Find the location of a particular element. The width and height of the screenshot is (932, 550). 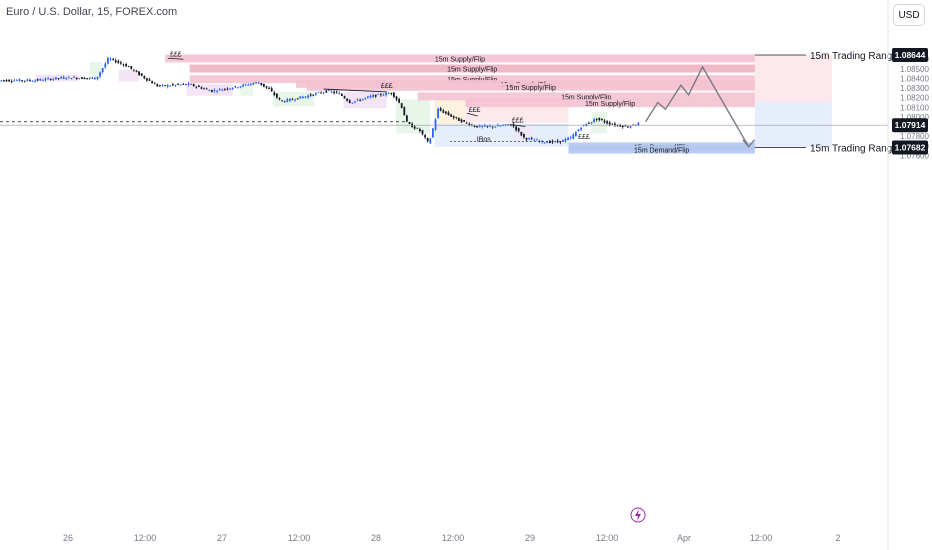

candles is located at coordinates (320, 100).